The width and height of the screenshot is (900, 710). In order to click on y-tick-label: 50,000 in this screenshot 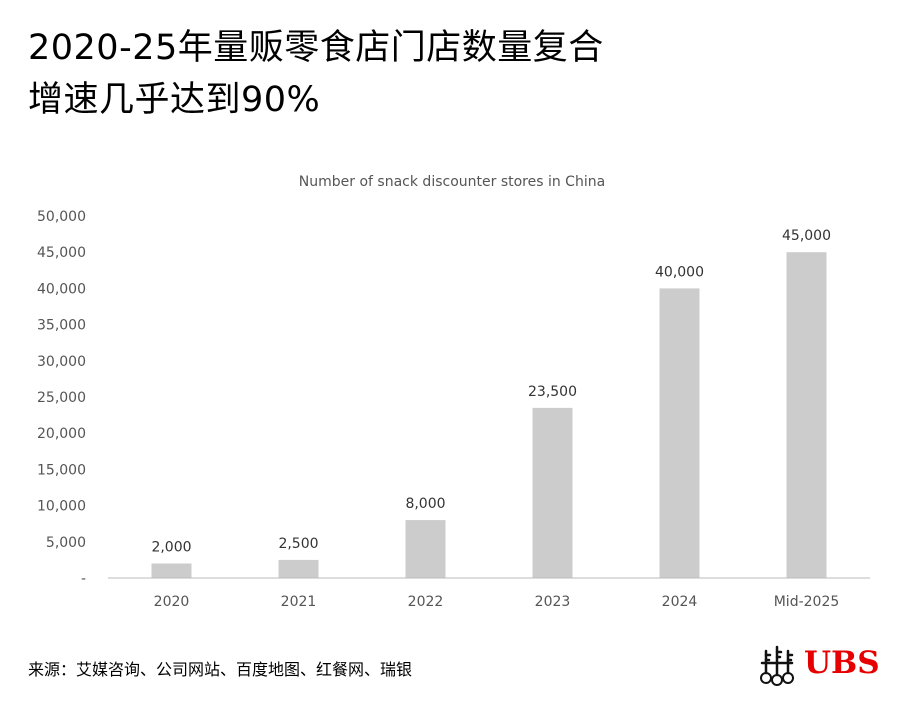, I will do `click(61, 217)`.